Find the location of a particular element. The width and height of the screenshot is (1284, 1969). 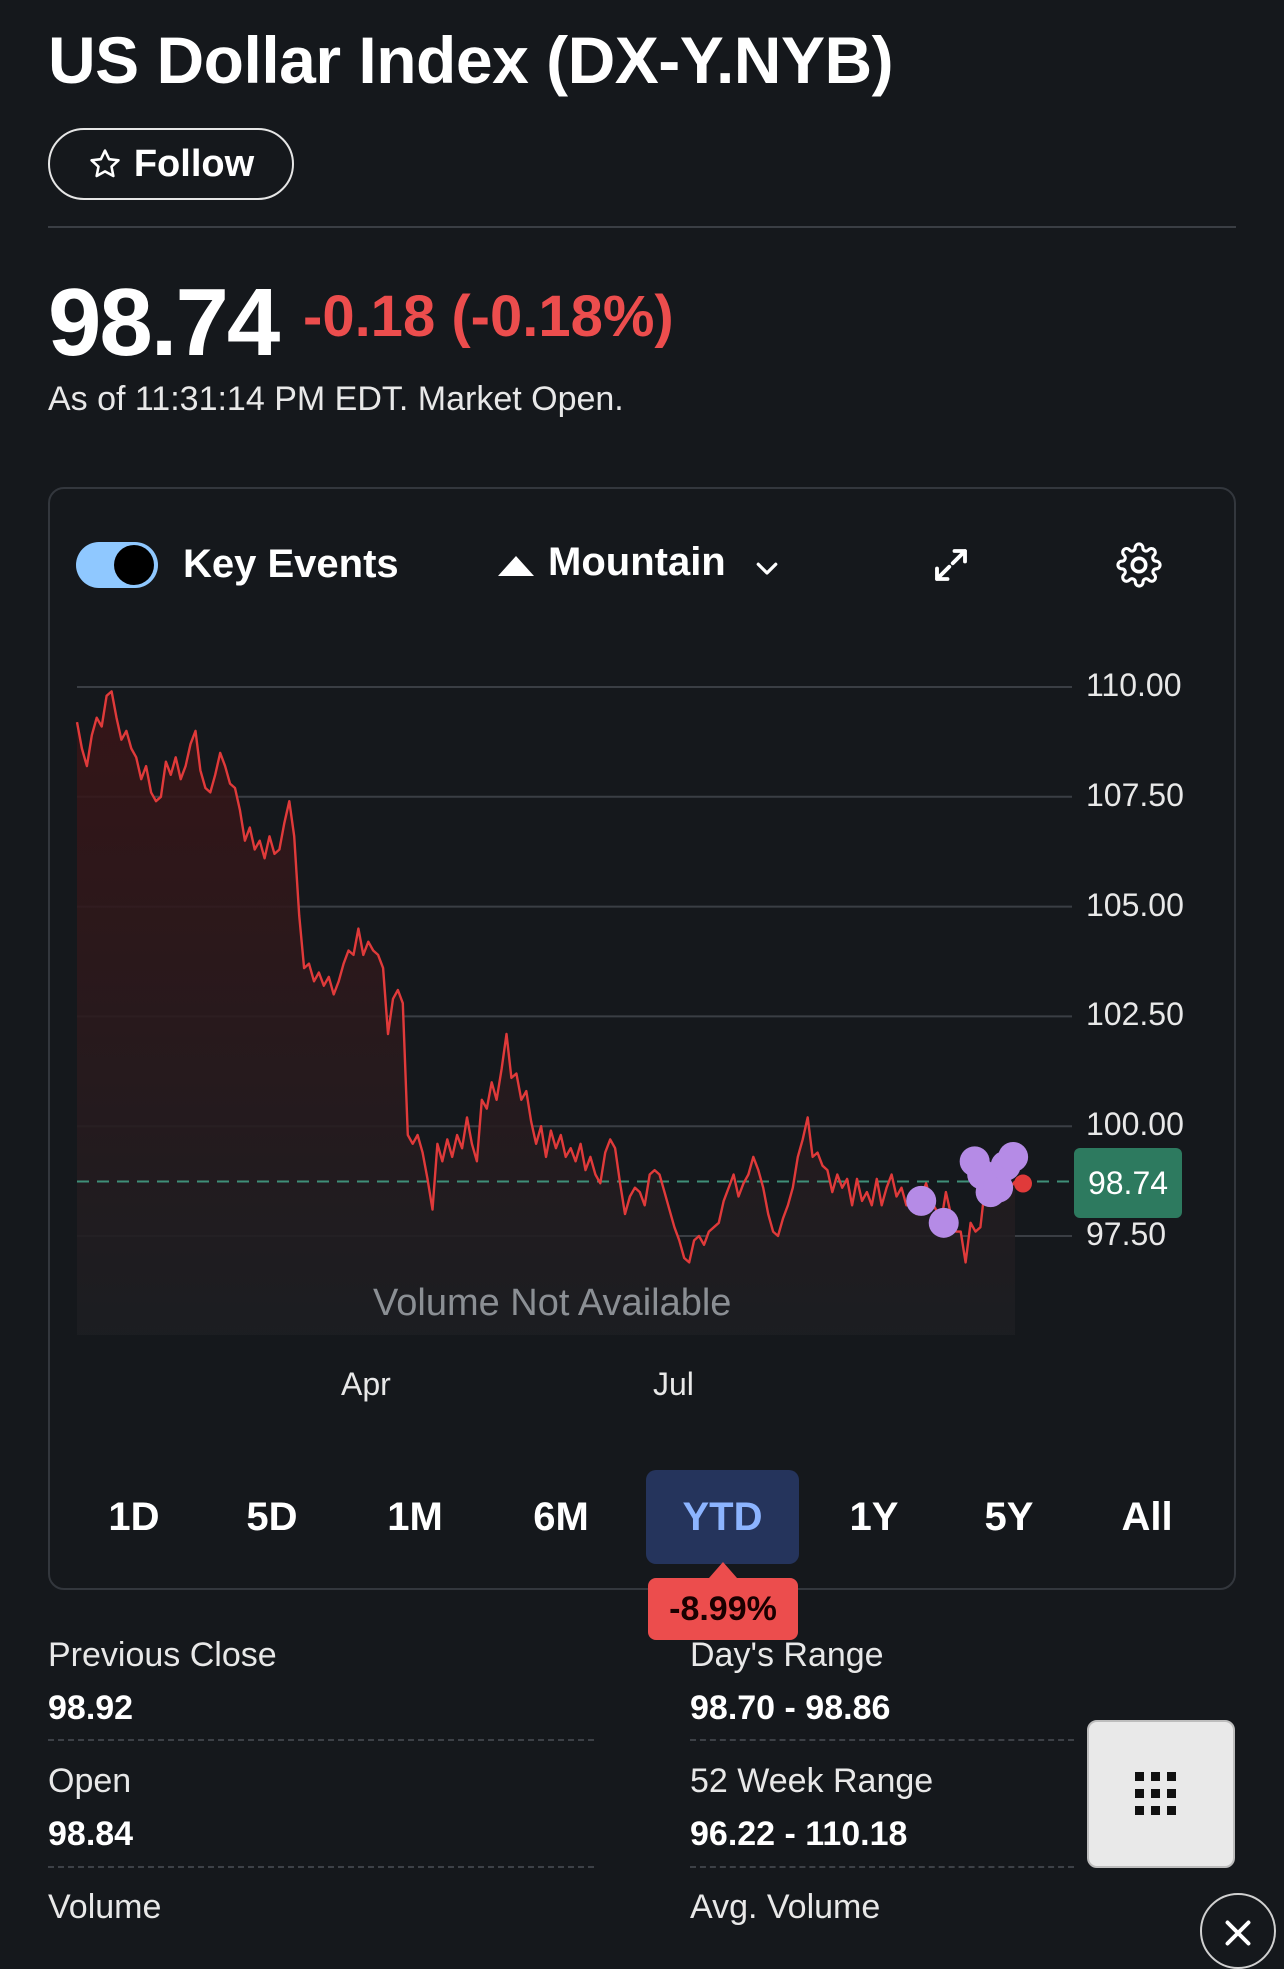

volume-label: Volume is located at coordinates (105, 1907).